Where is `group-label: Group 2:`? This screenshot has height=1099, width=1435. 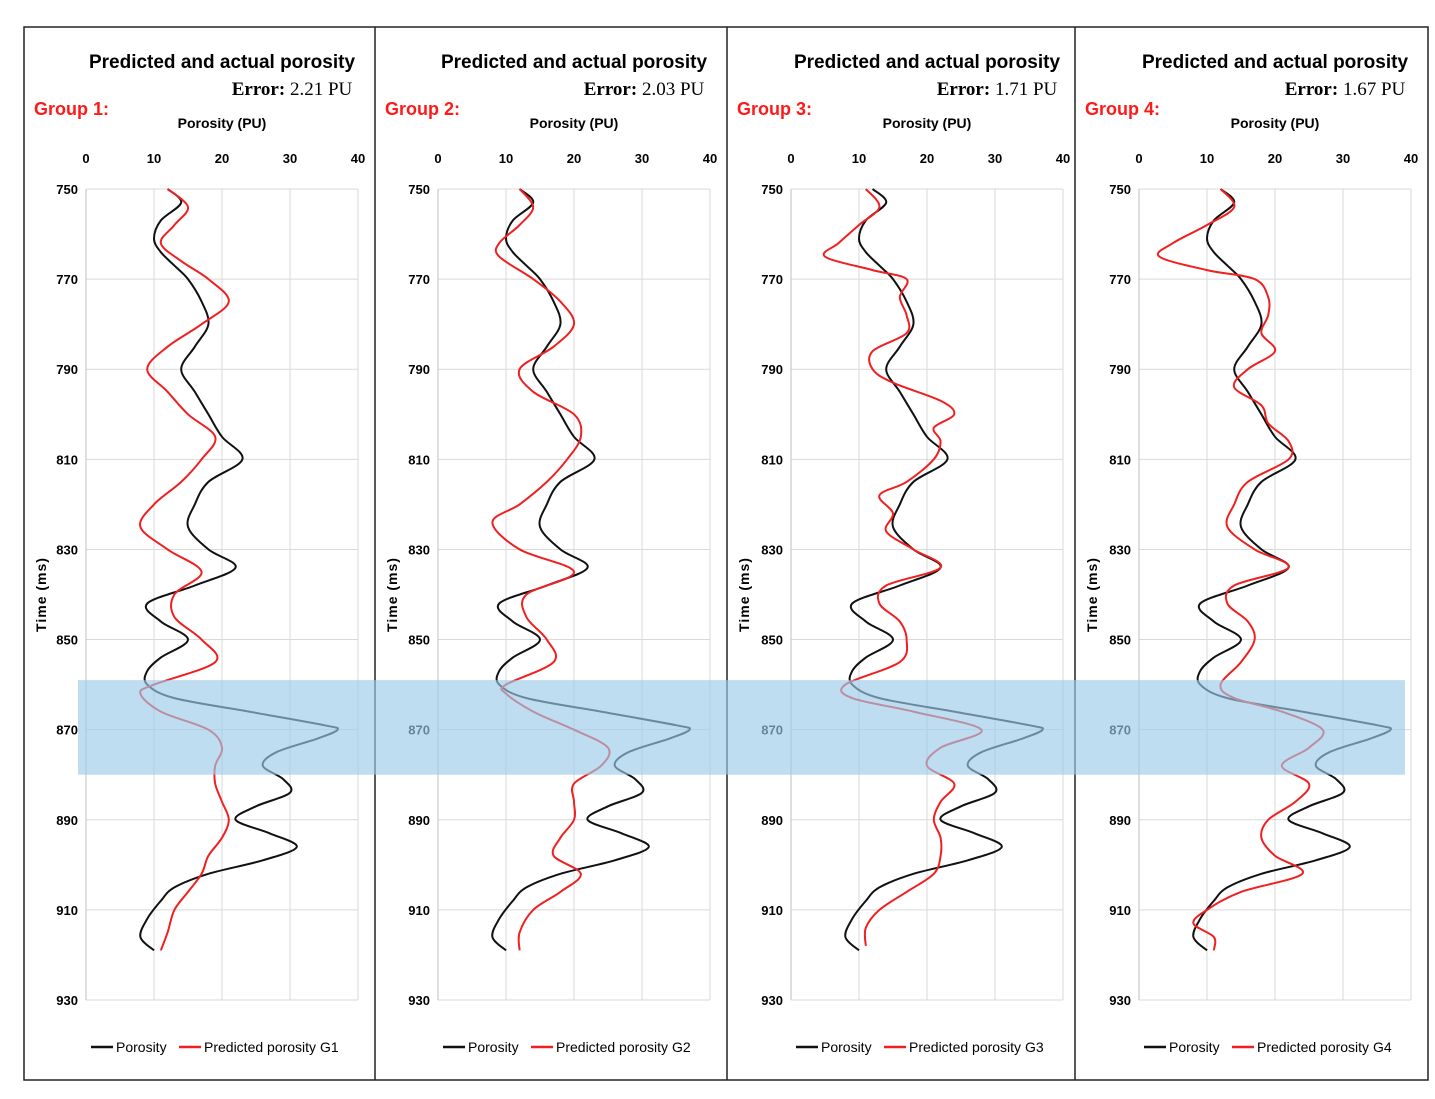
group-label: Group 2: is located at coordinates (422, 109).